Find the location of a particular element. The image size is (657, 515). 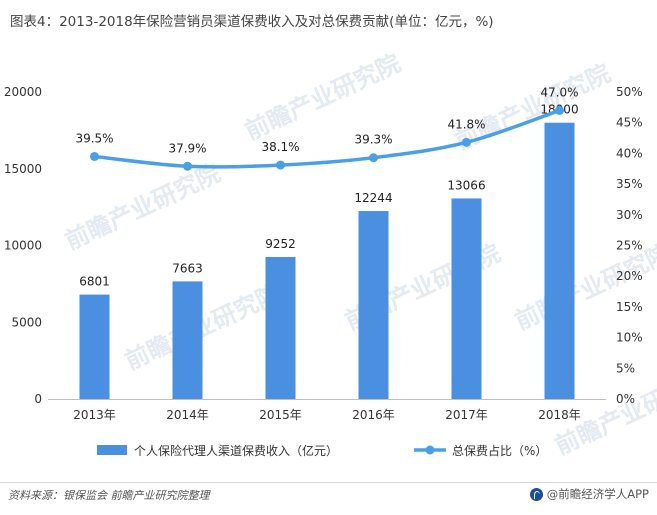

brand-logo-icon is located at coordinates (536, 494).